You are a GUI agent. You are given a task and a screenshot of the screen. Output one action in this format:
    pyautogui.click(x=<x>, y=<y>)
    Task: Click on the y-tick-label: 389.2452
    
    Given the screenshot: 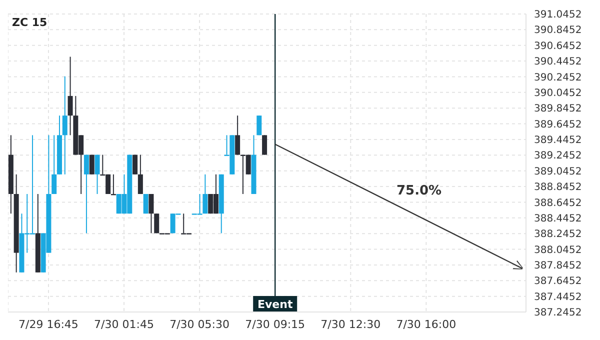 What is the action you would take?
    pyautogui.click(x=558, y=156)
    